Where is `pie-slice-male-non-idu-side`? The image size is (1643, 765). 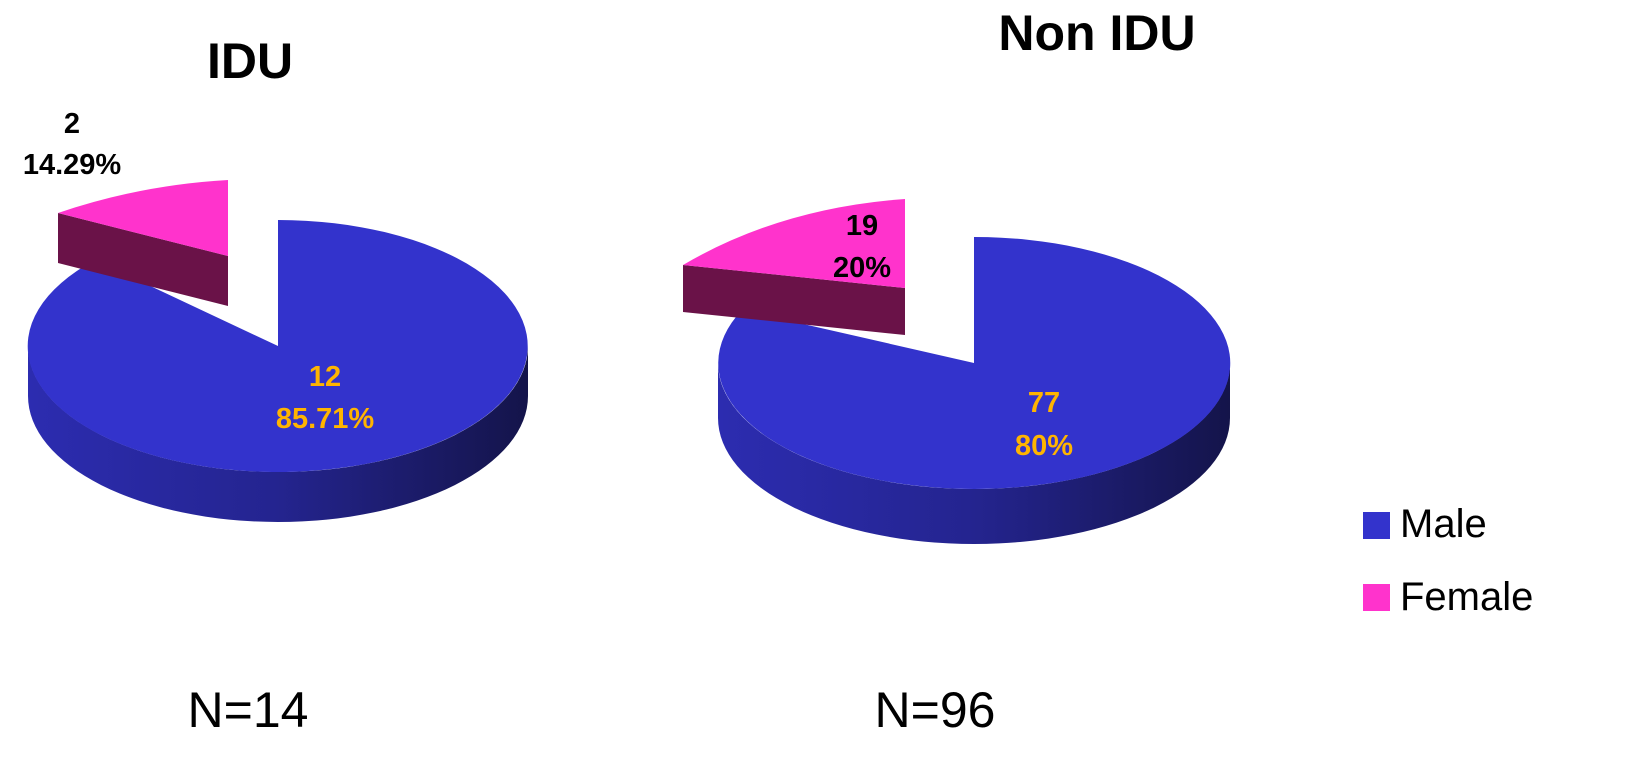
pie-slice-male-non-idu-side is located at coordinates (974, 453).